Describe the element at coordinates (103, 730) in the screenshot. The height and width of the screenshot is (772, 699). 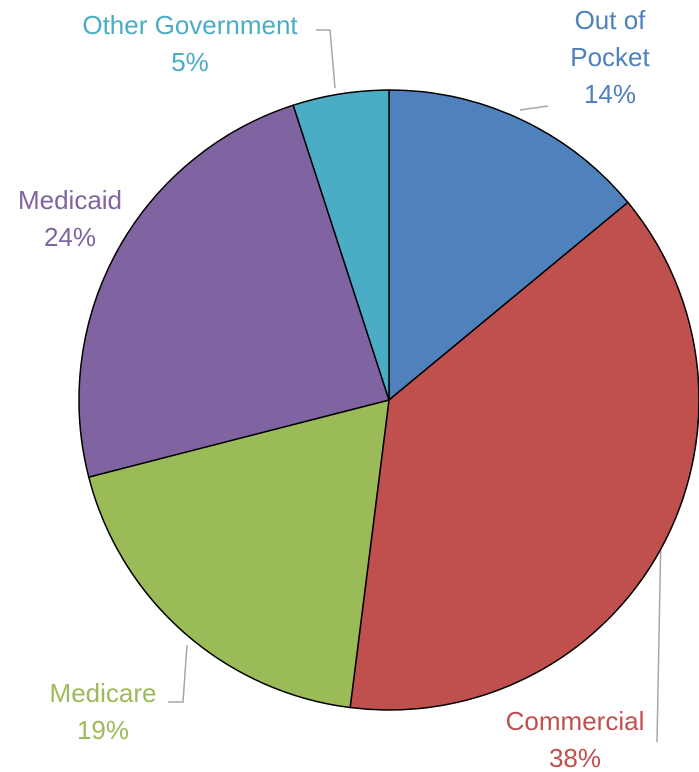
I see `value-label: 19%` at that location.